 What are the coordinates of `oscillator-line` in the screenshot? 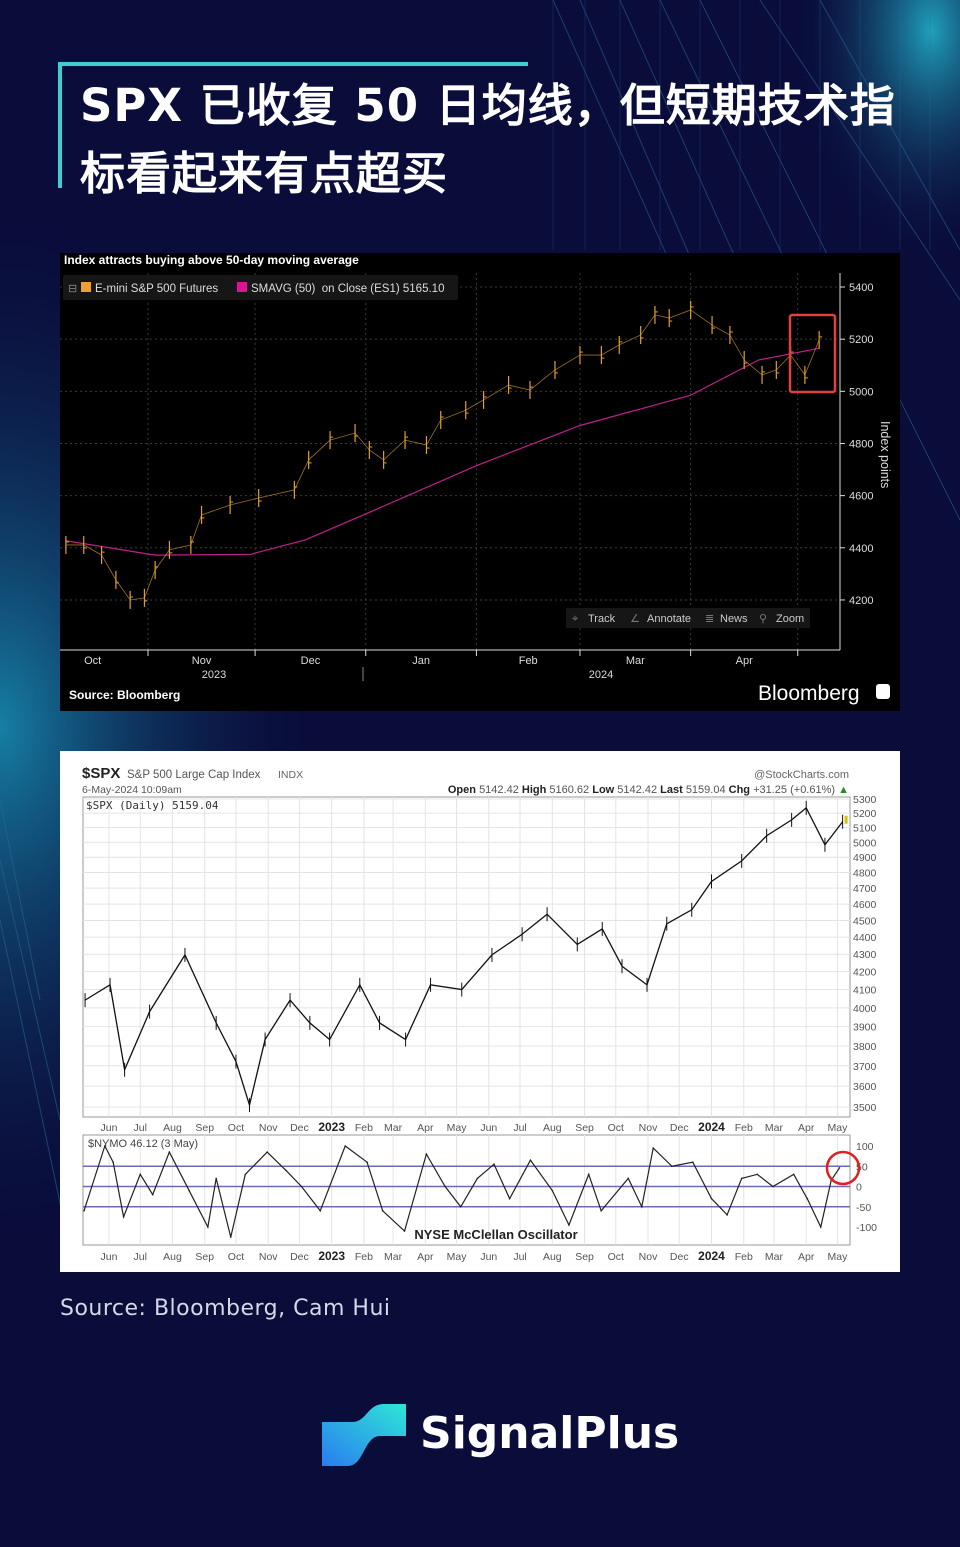 It's located at (462, 1191).